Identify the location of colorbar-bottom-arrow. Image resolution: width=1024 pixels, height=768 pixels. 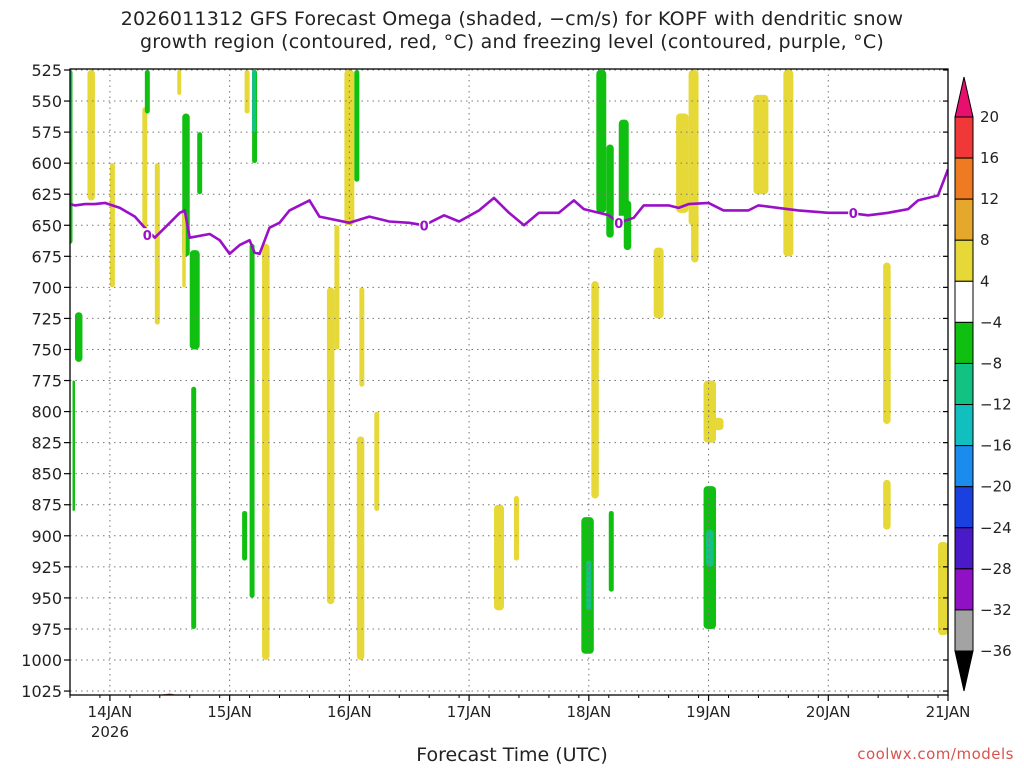
(964, 671).